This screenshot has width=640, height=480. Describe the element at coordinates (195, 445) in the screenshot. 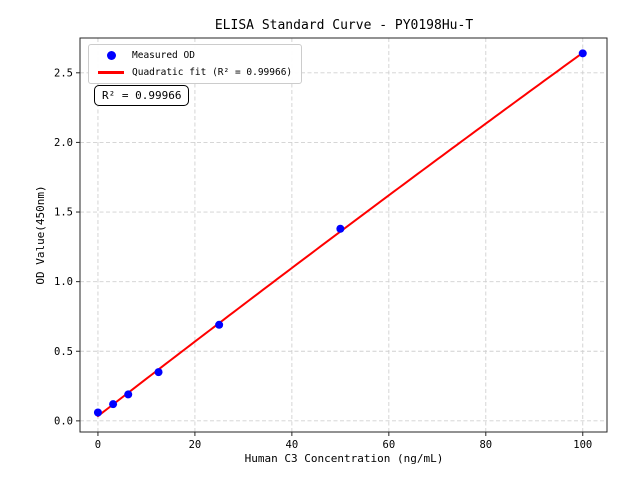

I see `x-tick-label: 20` at that location.